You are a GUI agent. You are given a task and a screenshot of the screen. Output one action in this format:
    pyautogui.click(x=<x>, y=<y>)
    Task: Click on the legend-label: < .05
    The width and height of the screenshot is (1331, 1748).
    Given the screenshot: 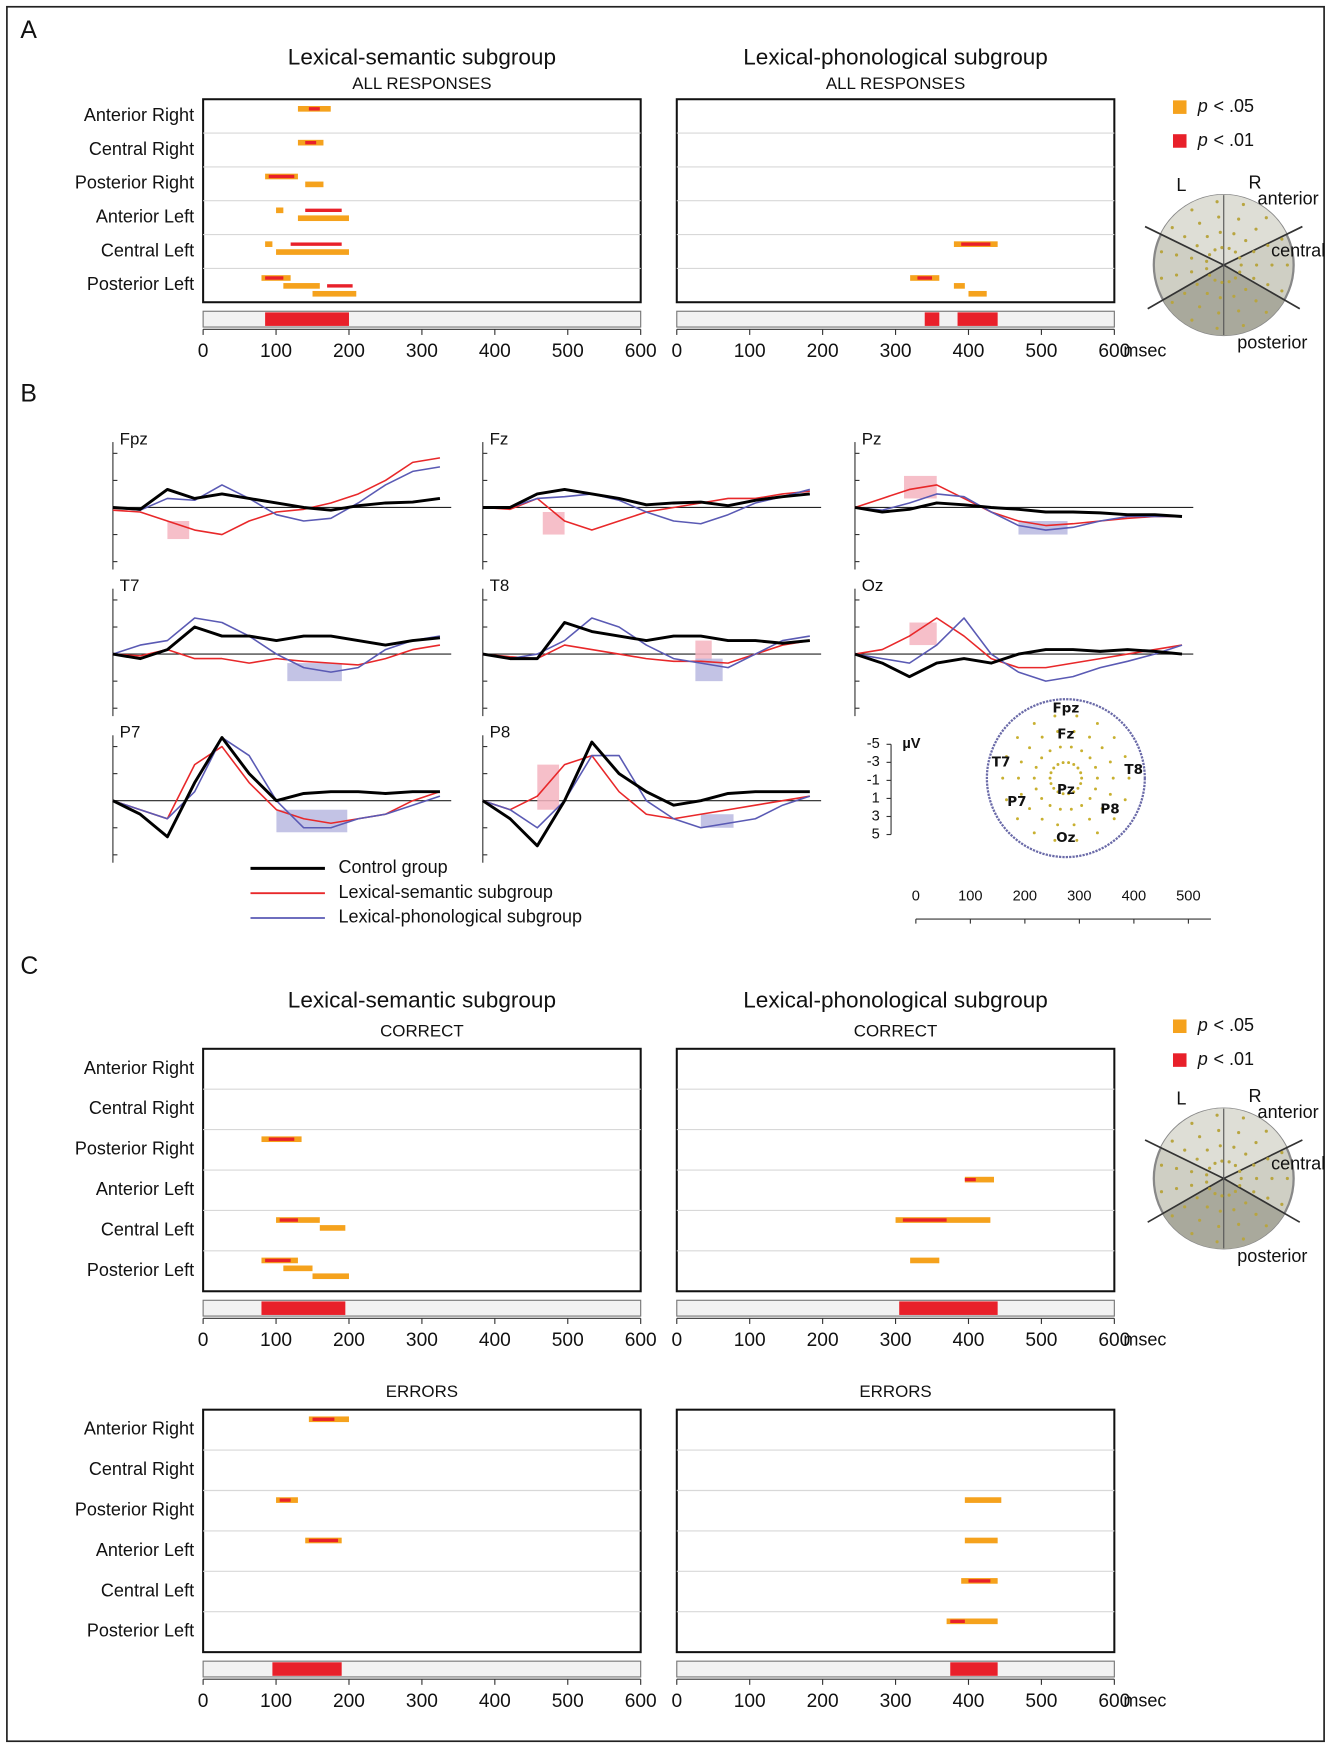 What is the action you would take?
    pyautogui.click(x=1233, y=1025)
    